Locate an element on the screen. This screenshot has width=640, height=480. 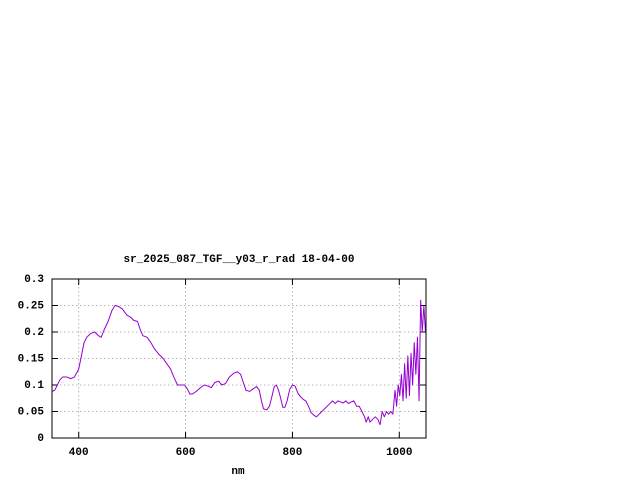
y-tick-label: 0 is located at coordinates (40, 439).